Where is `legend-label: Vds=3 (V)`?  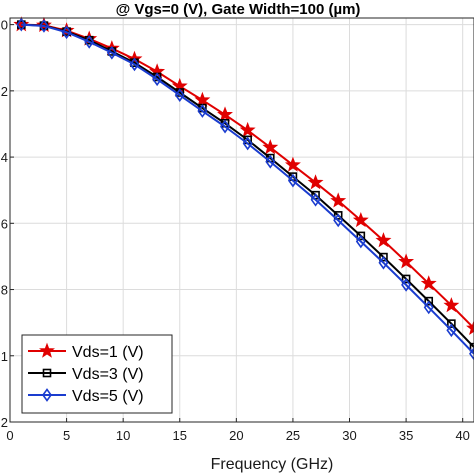
legend-label: Vds=3 (V) is located at coordinates (108, 374).